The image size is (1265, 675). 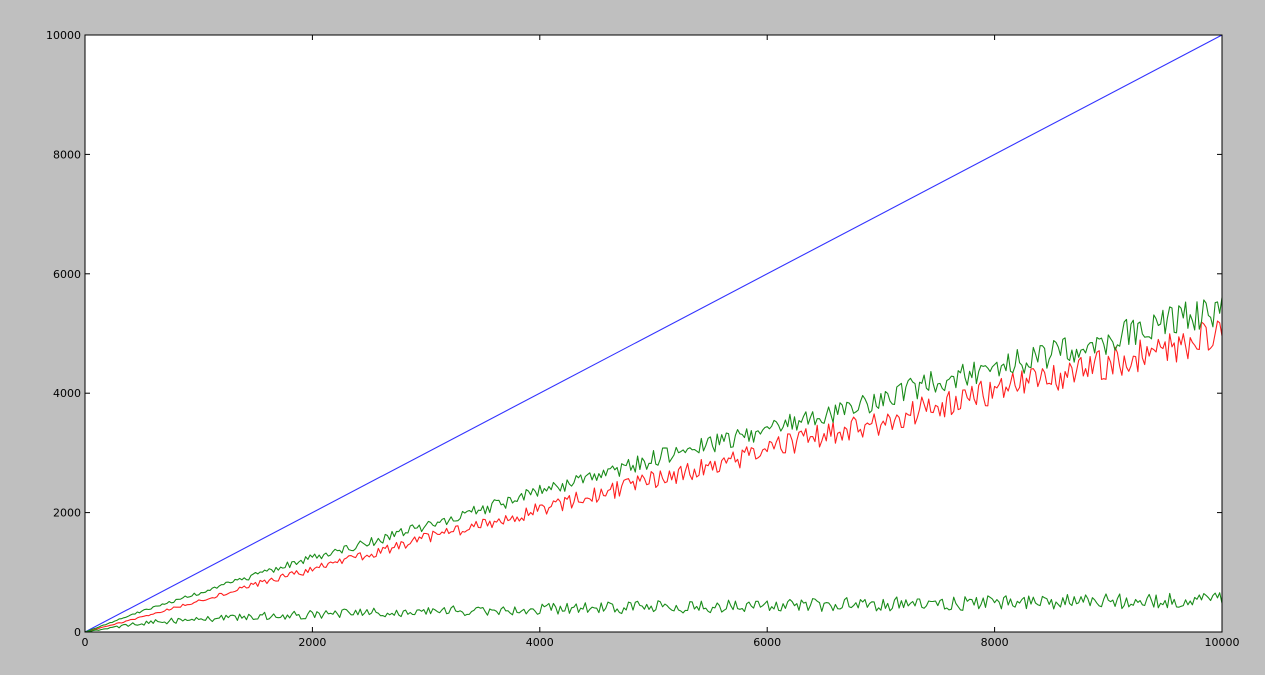 What do you see at coordinates (77, 632) in the screenshot?
I see `y-tick-label: 0` at bounding box center [77, 632].